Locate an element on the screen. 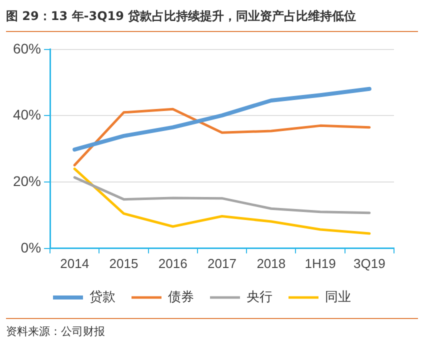 This screenshot has width=424, height=347. chart-title: 图 29：13 年-3Q19 贷款占比持续提升，同业资产占比维持低位 is located at coordinates (212, 20).